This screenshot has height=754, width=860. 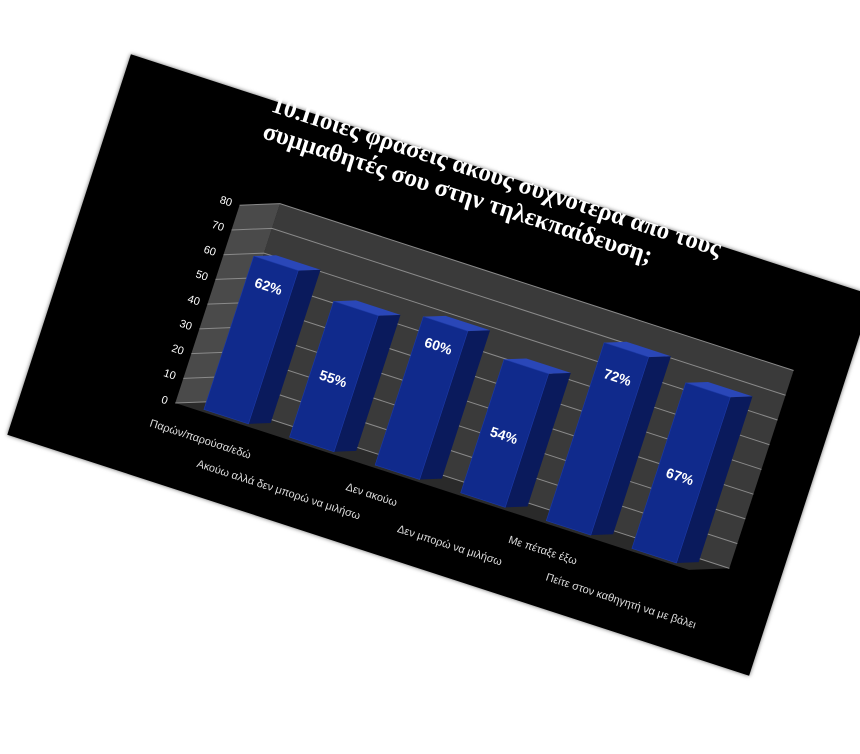 I want to click on category-label: Με πέταξε έξω, so click(x=543, y=551).